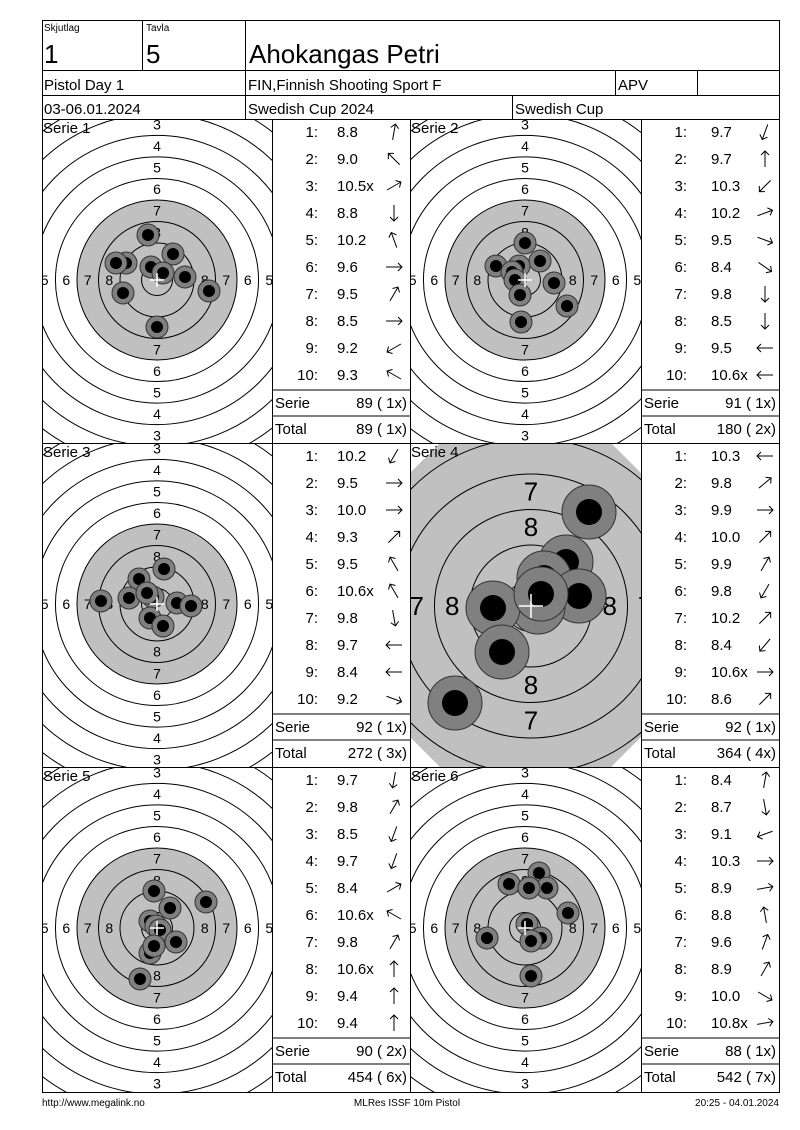 The height and width of the screenshot is (1130, 800). What do you see at coordinates (660, 1077) in the screenshot?
I see `total-label: Total` at bounding box center [660, 1077].